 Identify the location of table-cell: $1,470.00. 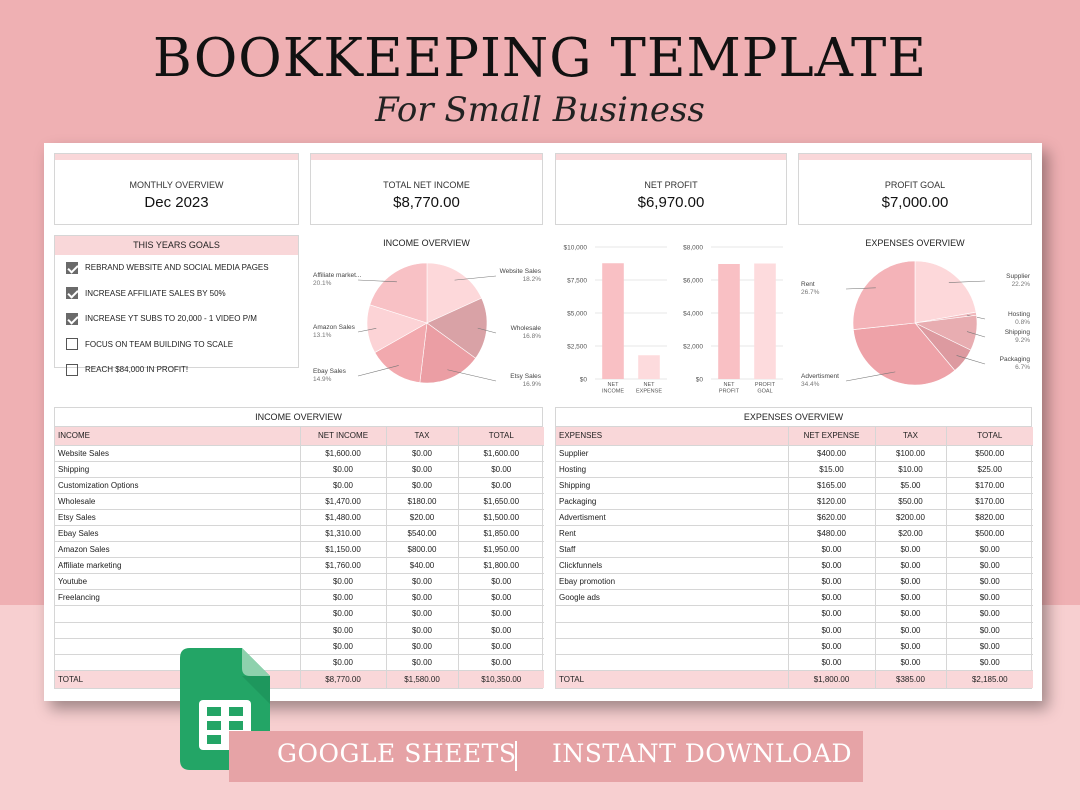
(342, 501).